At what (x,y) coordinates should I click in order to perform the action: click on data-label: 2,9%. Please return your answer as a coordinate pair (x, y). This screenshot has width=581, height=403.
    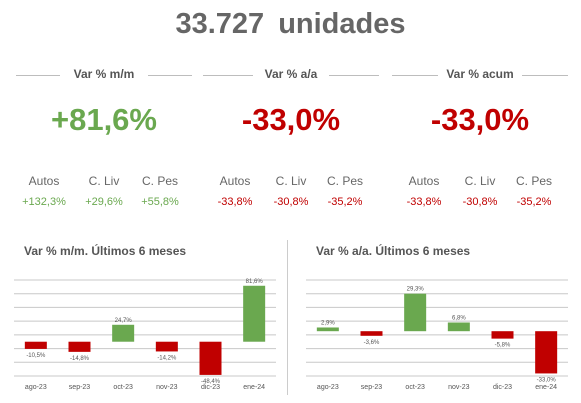
    Looking at the image, I should click on (328, 323).